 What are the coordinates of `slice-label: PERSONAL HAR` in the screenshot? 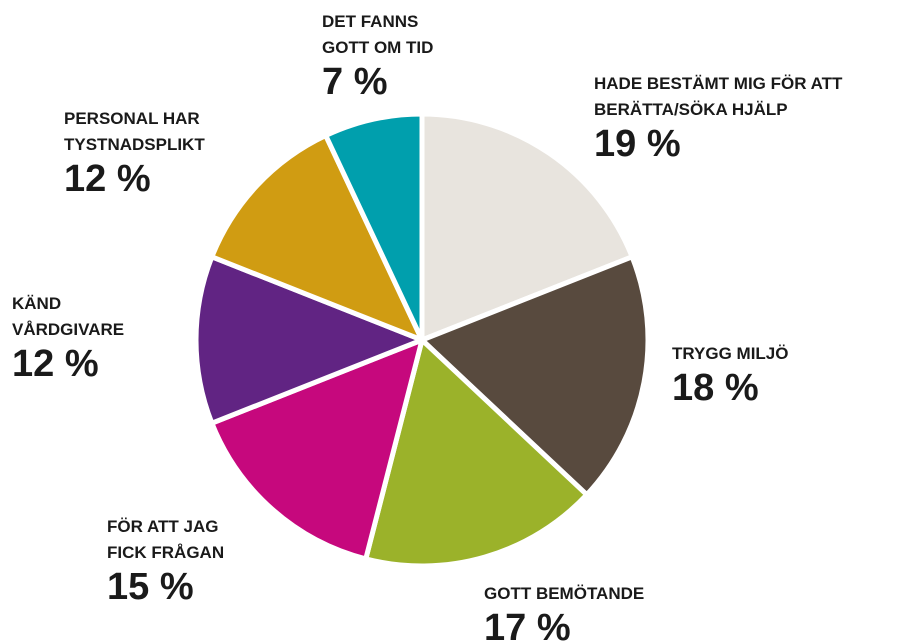 It's located at (132, 118).